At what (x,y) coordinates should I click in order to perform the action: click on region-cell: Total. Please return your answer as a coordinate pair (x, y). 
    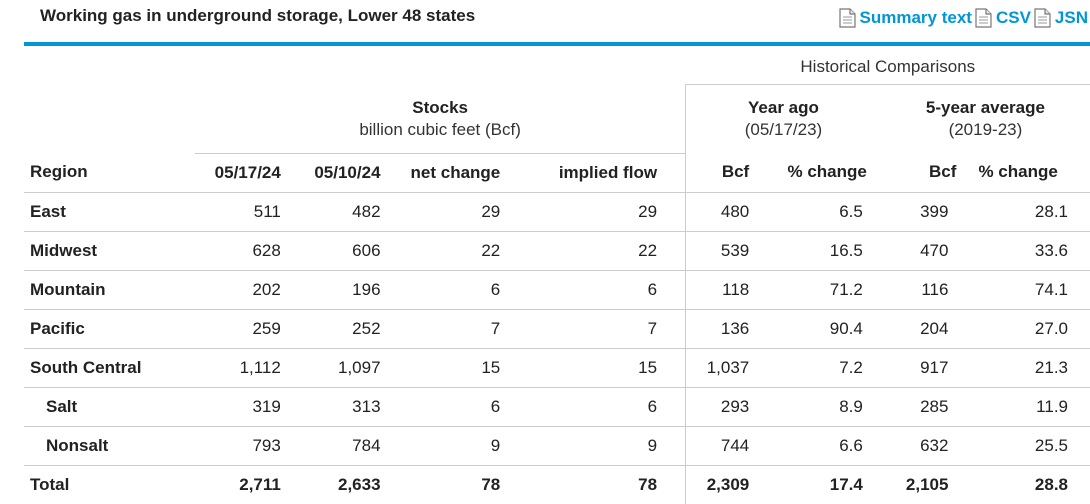
    Looking at the image, I should click on (50, 484).